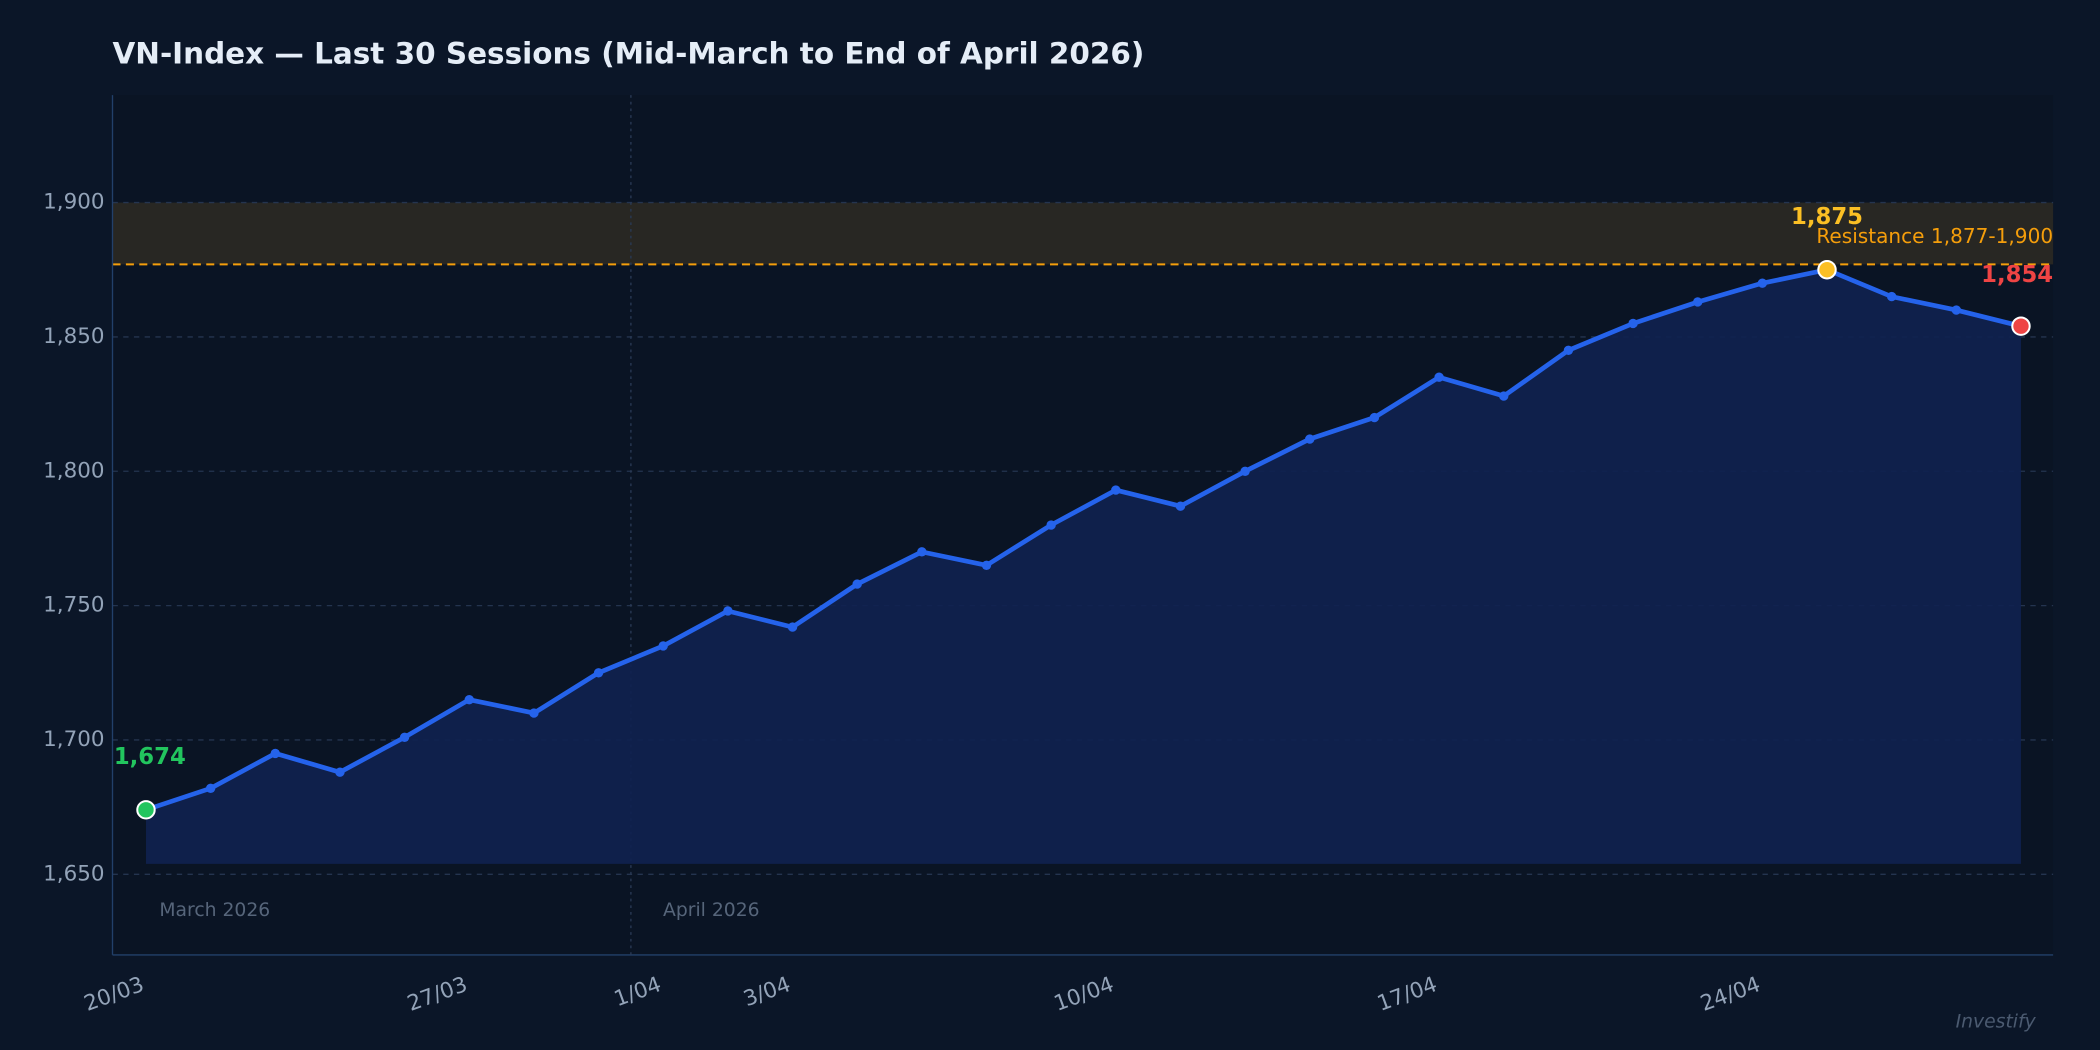 The height and width of the screenshot is (1050, 2100). Describe the element at coordinates (73, 605) in the screenshot. I see `y-tick-label: 1,750` at that location.